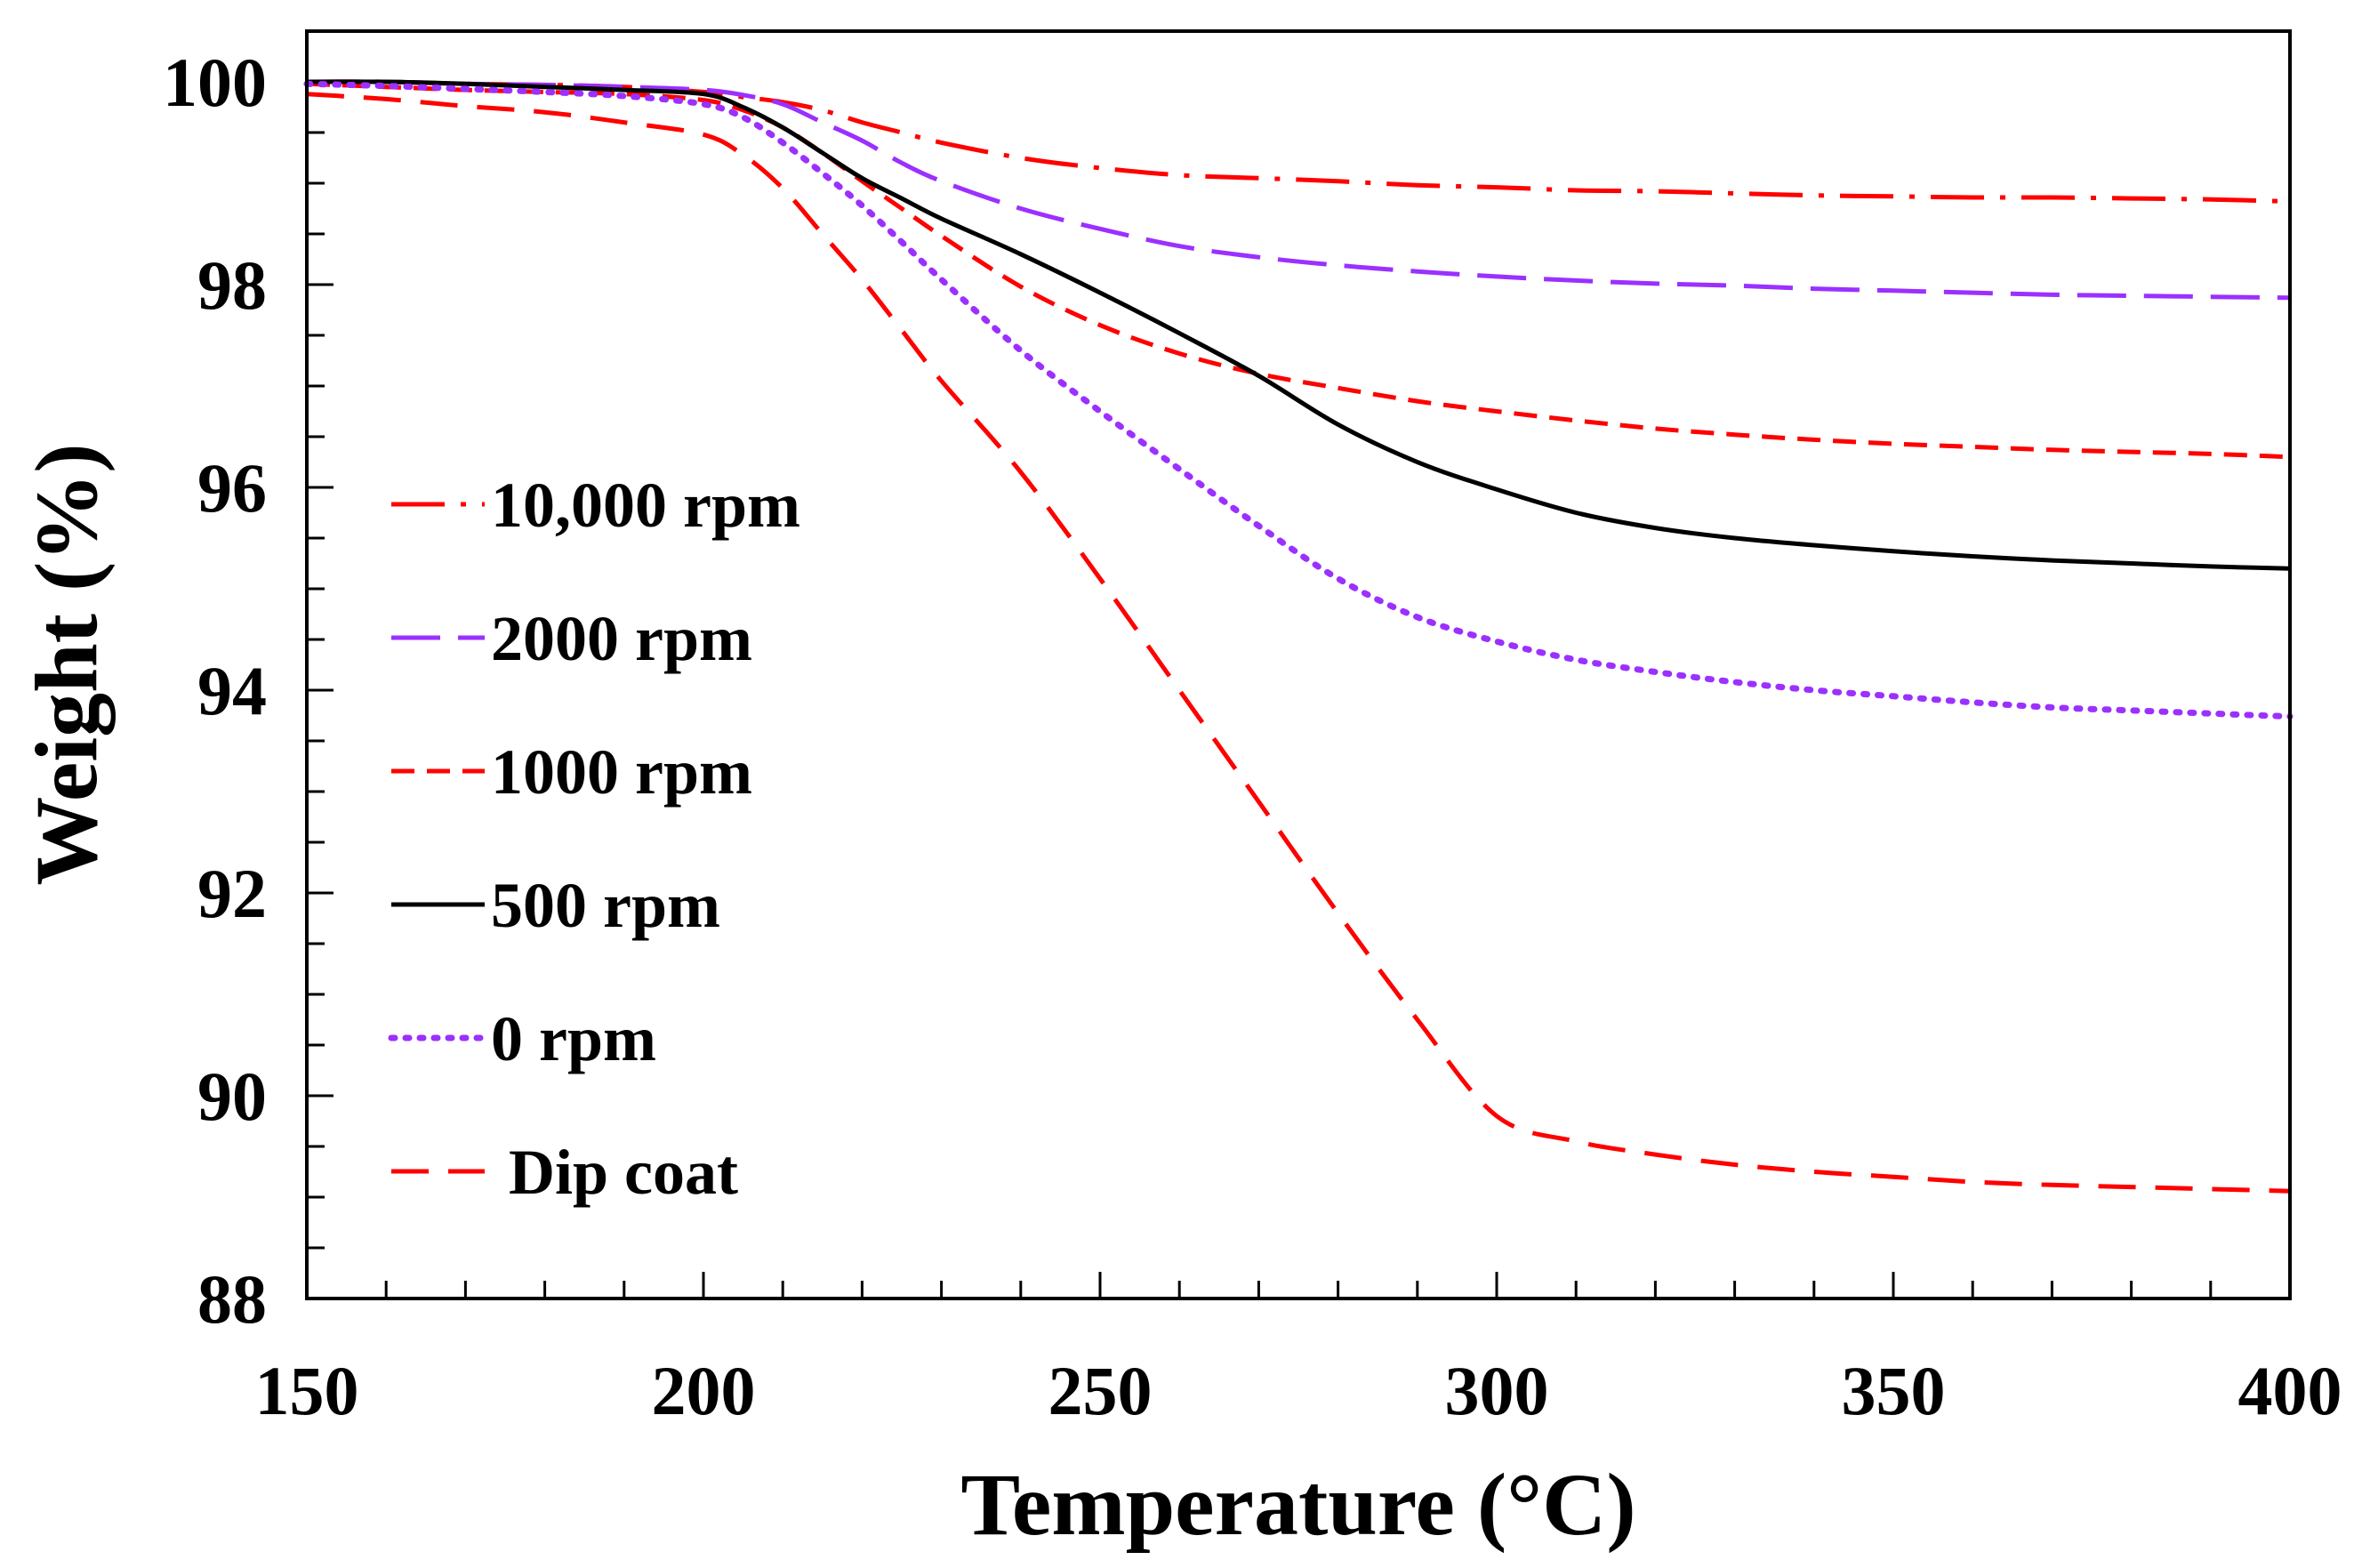 Image resolution: width=2370 pixels, height=1568 pixels. Describe the element at coordinates (215, 82) in the screenshot. I see `y-tick-label: 100` at that location.